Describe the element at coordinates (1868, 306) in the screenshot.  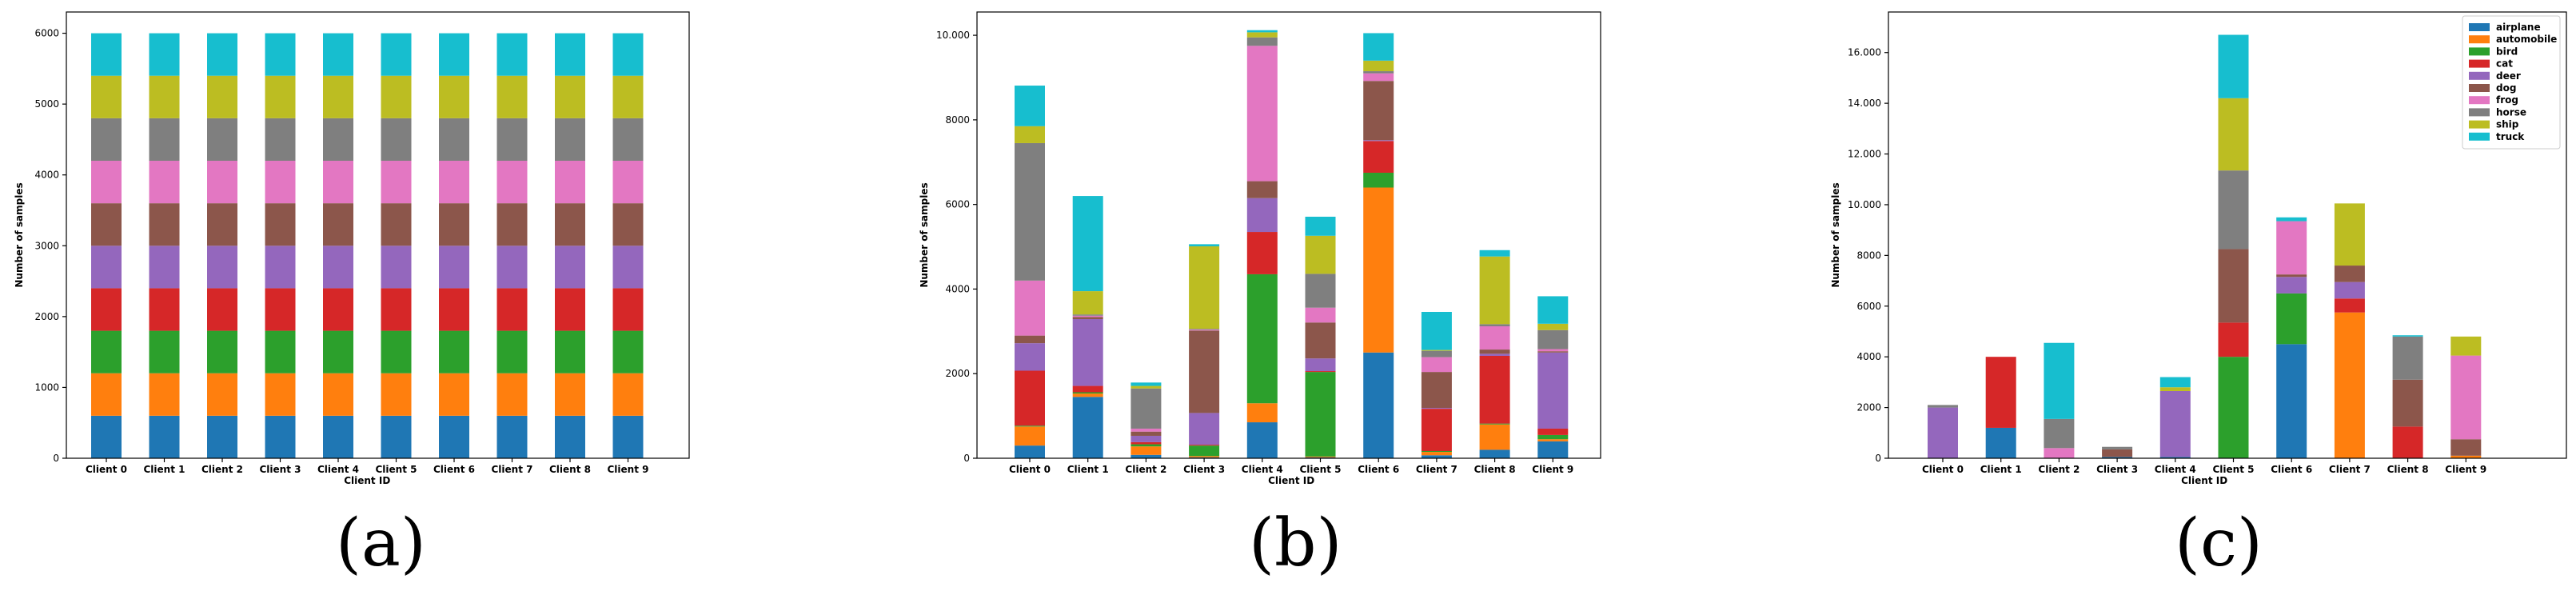
I see `panel-c-ytick-label: 6000` at that location.